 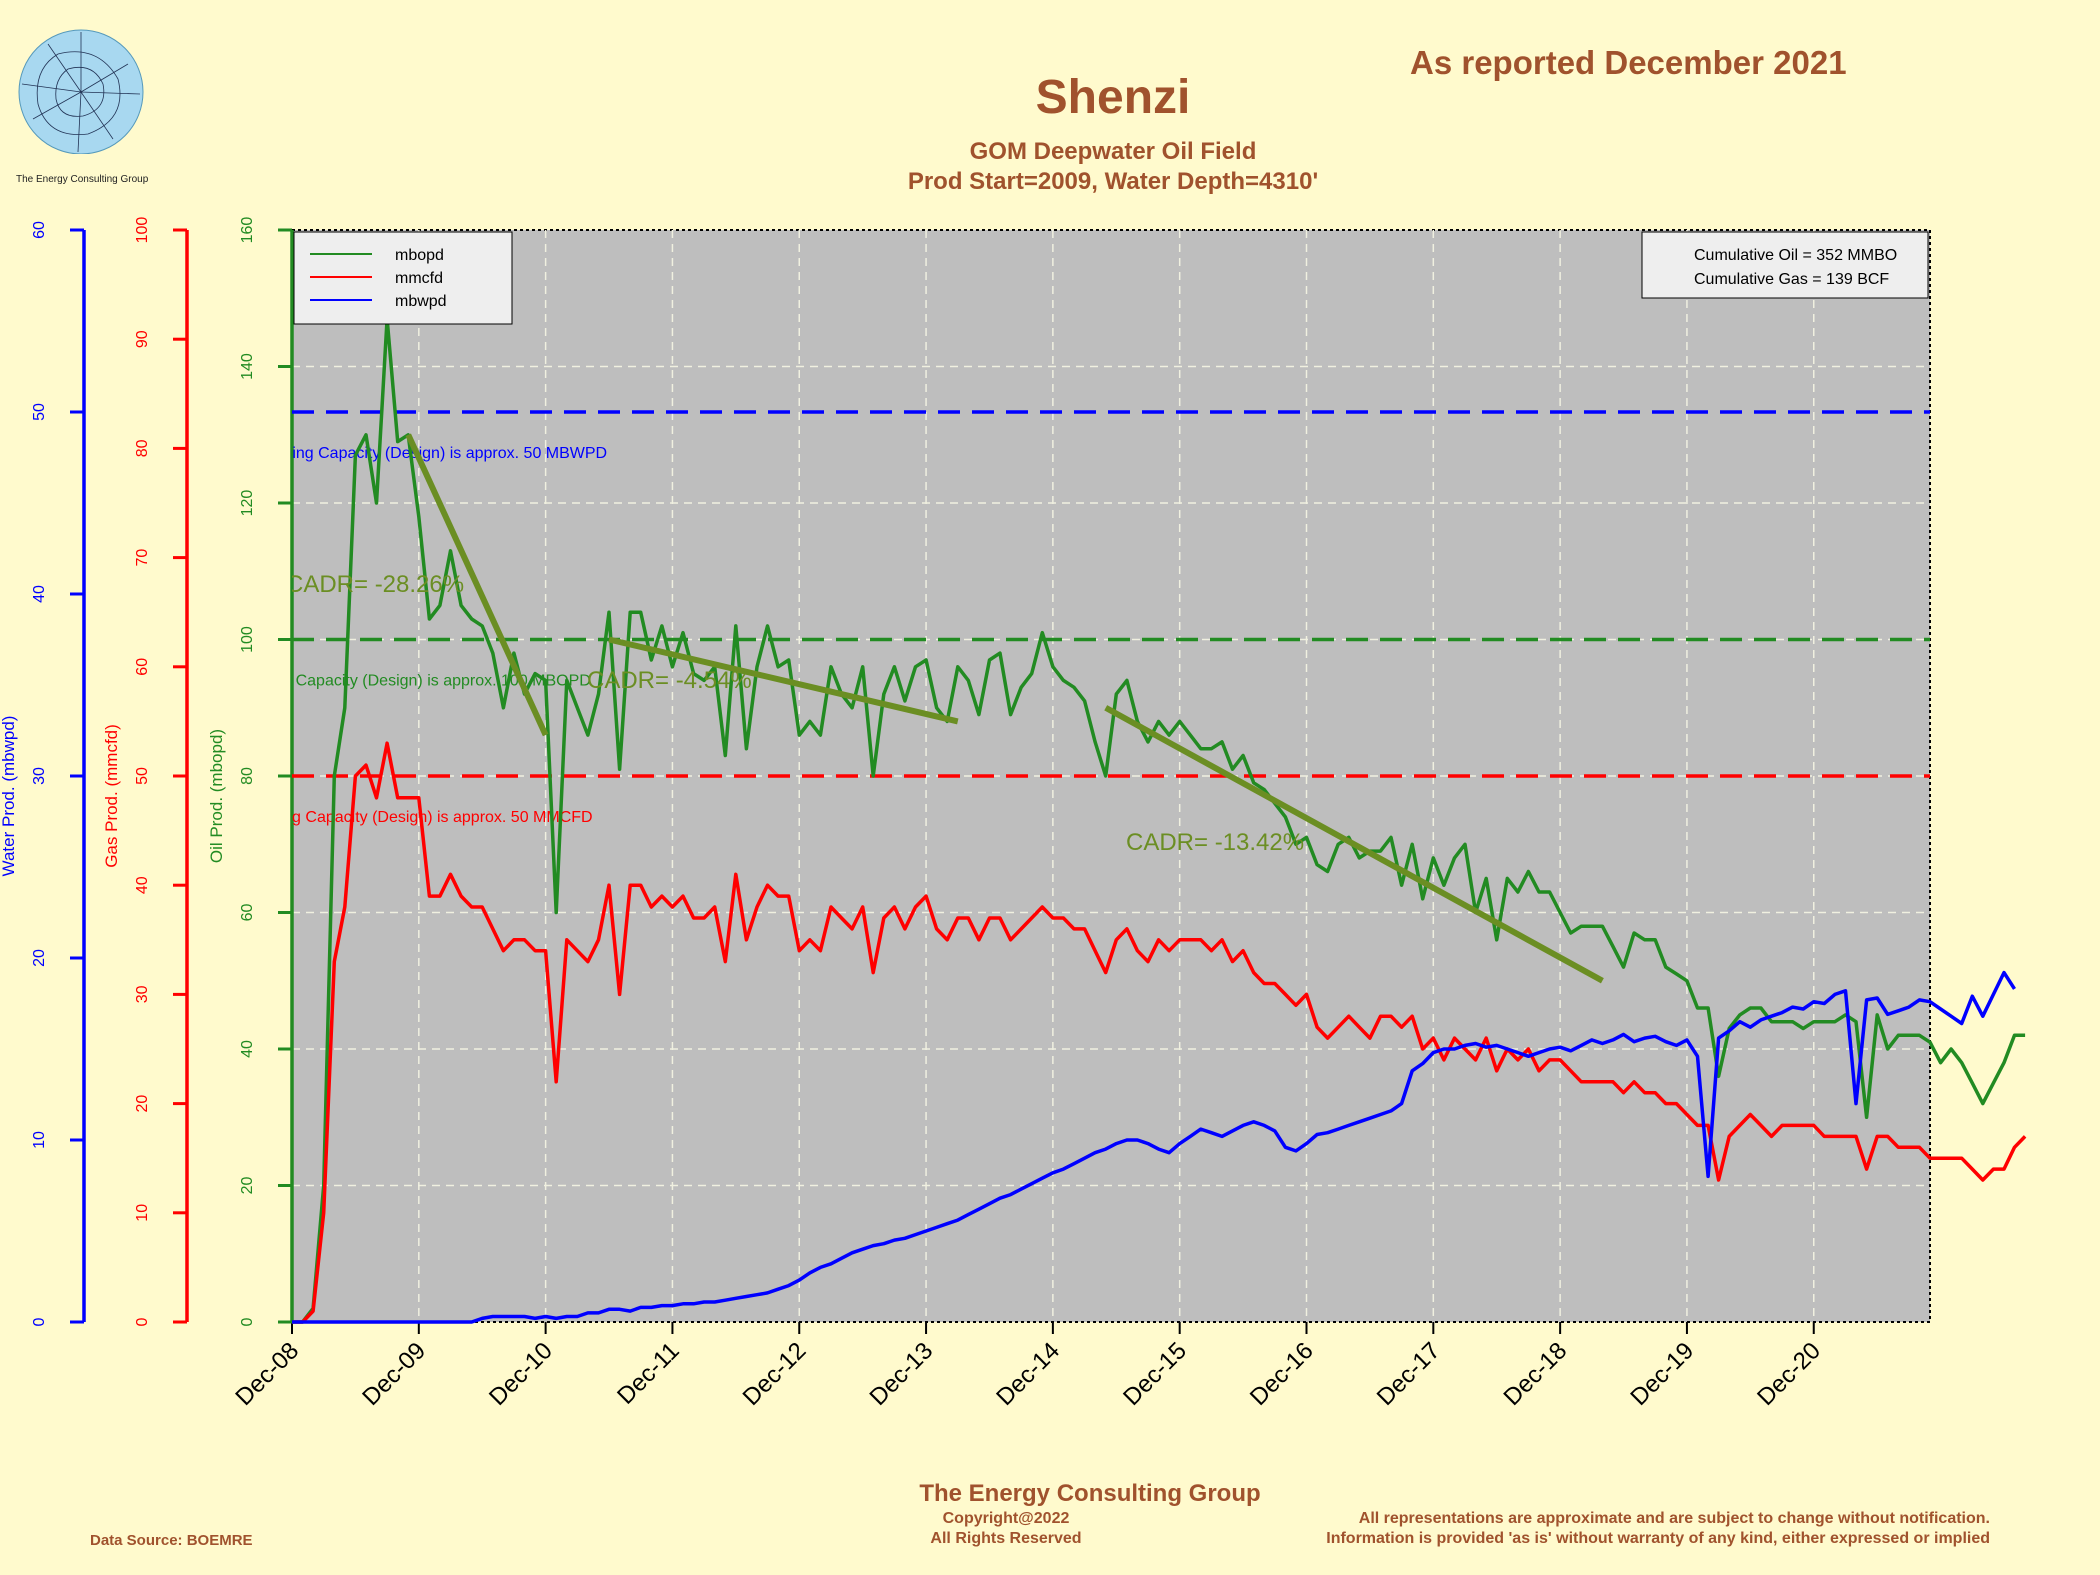 What do you see at coordinates (1628, 62) in the screenshot?
I see `report-date: As reported December 2021` at bounding box center [1628, 62].